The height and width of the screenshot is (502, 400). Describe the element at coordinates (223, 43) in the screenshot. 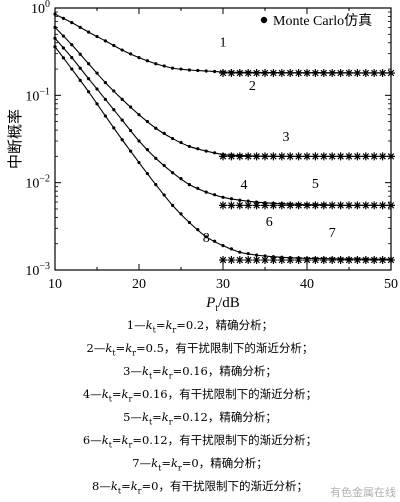

I see `curve-label: 1` at that location.